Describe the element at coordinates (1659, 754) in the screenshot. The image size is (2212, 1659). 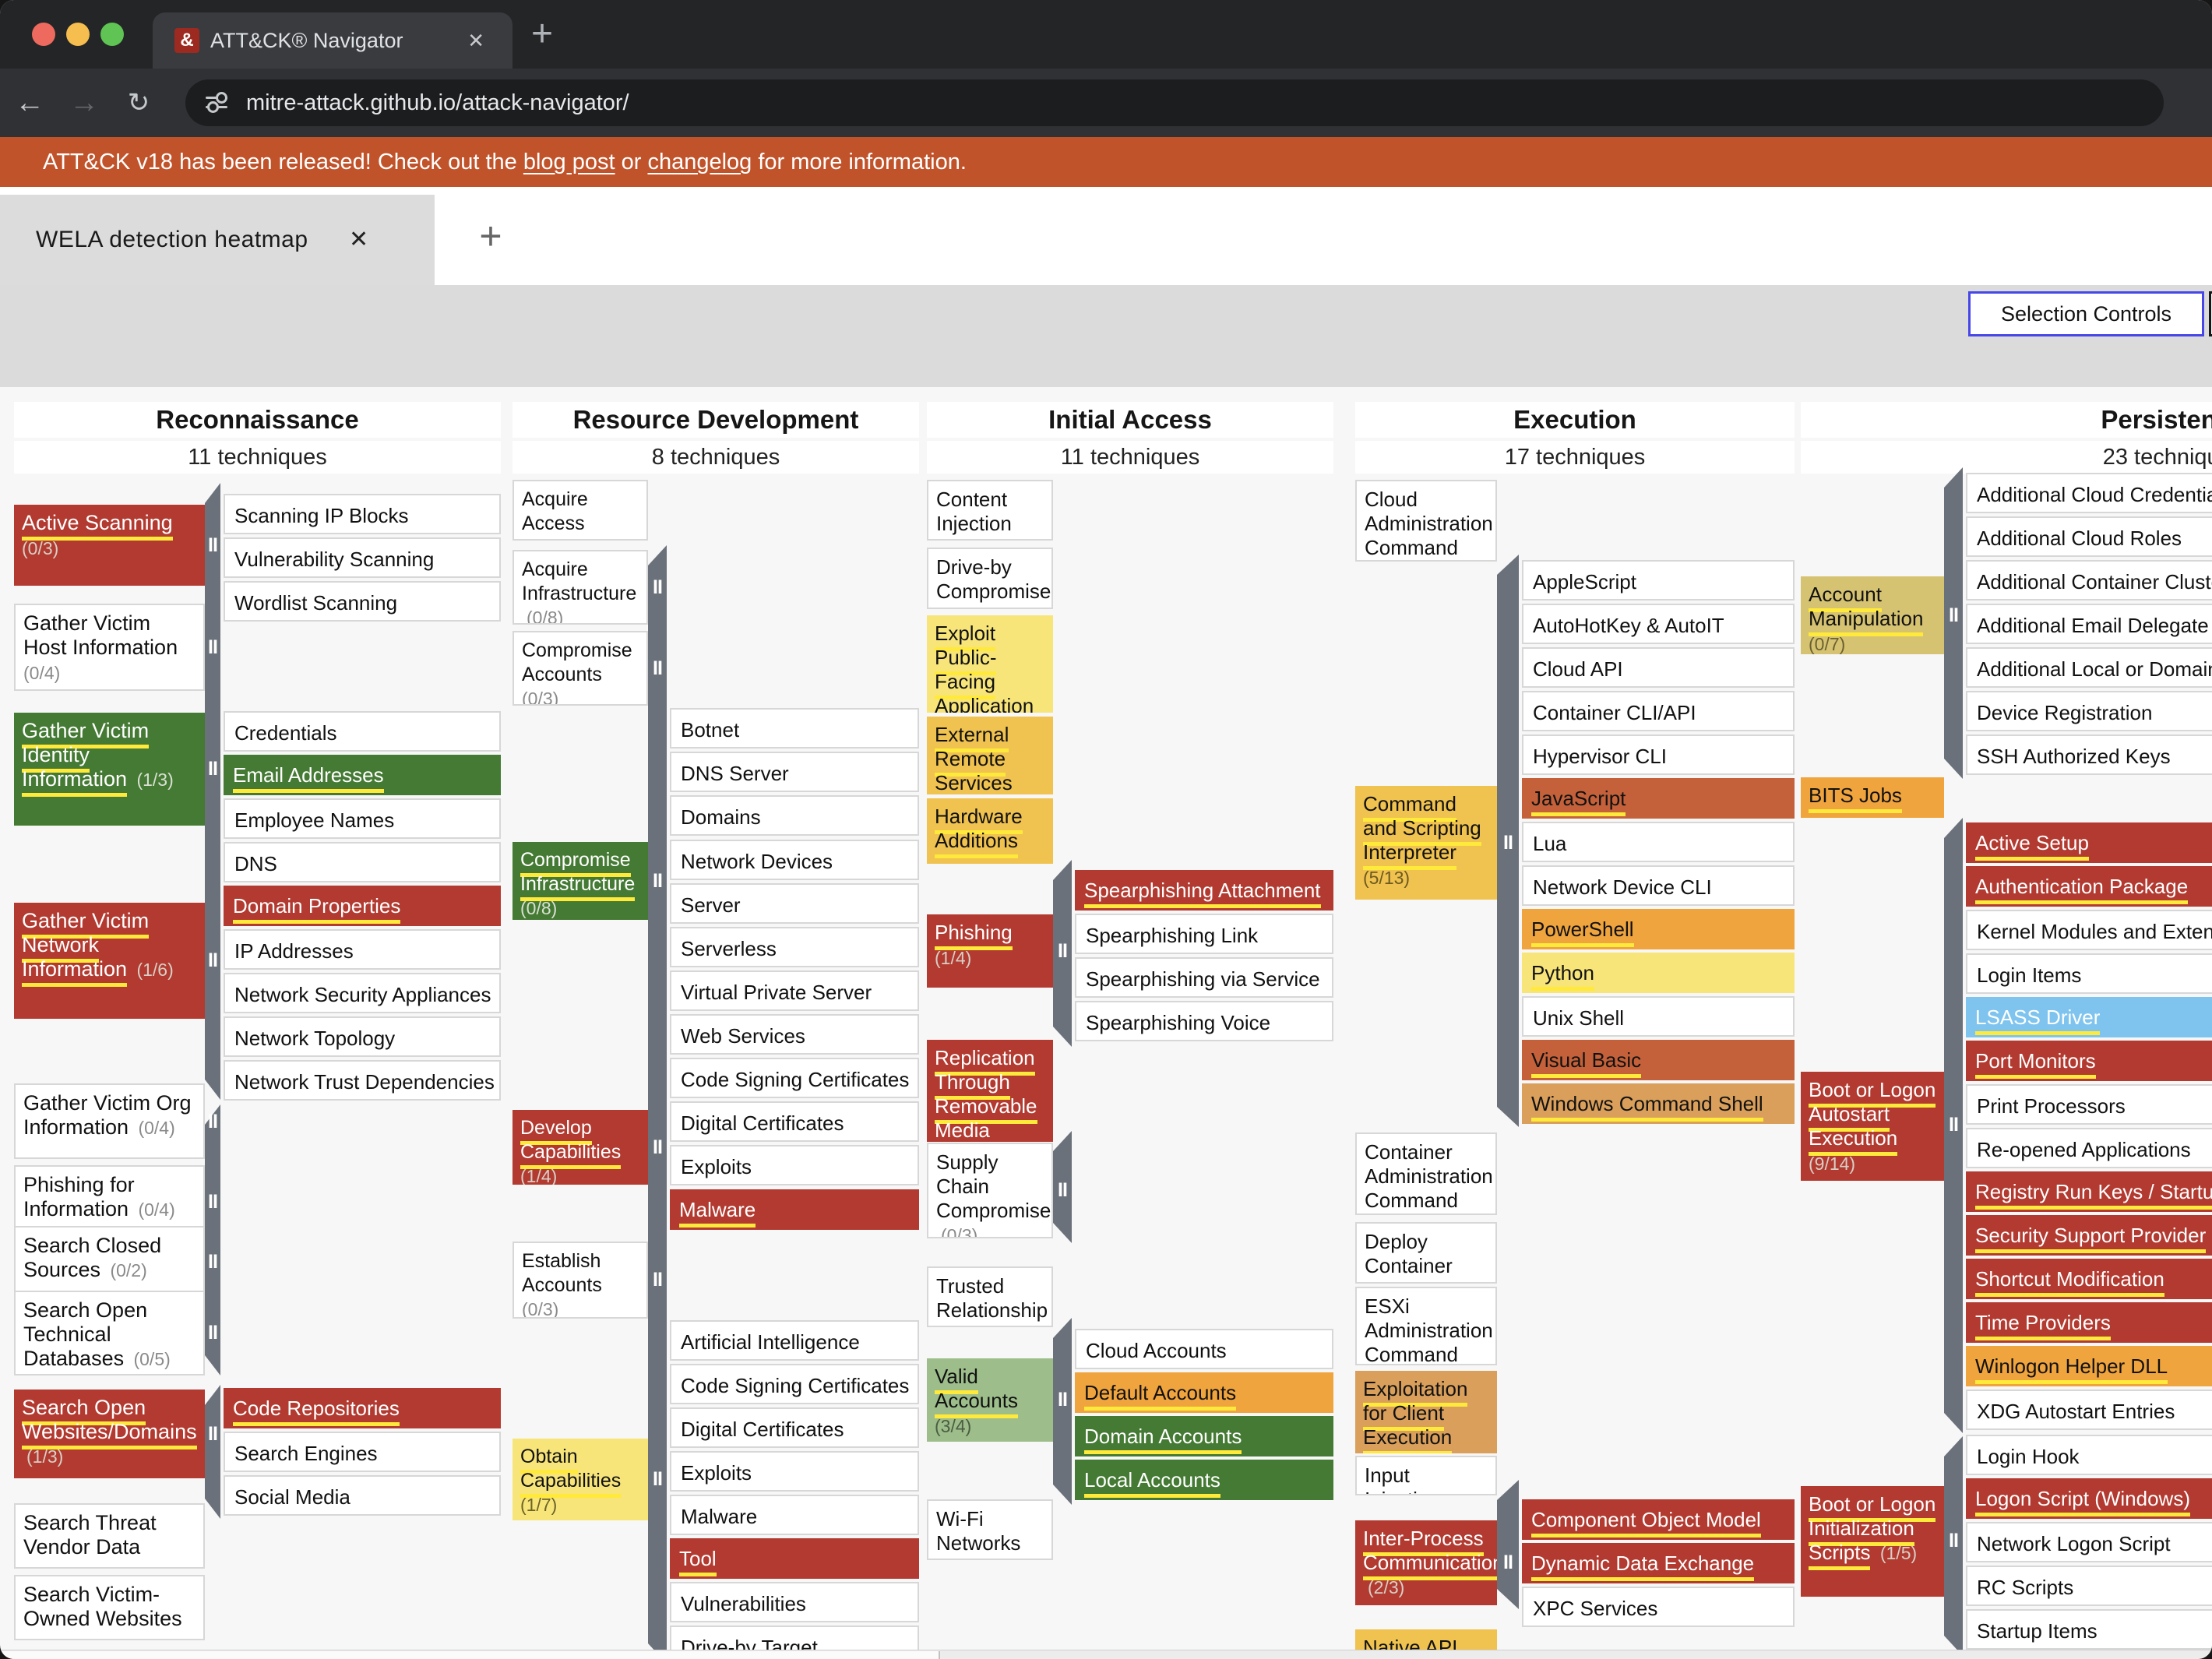
I see `subtechnique-cell: Hypervisor CLI` at that location.